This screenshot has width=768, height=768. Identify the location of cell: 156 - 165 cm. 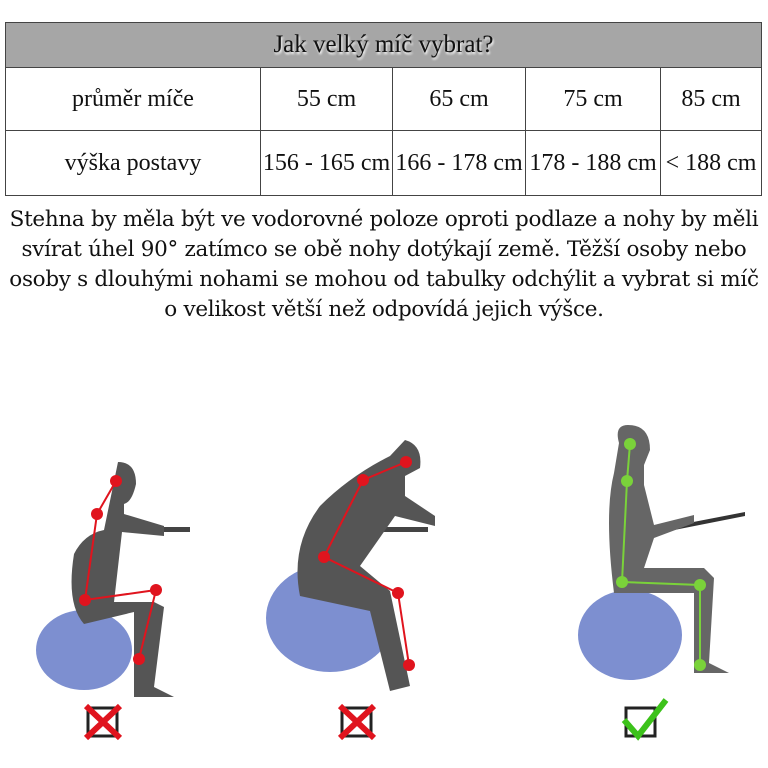
(326, 163).